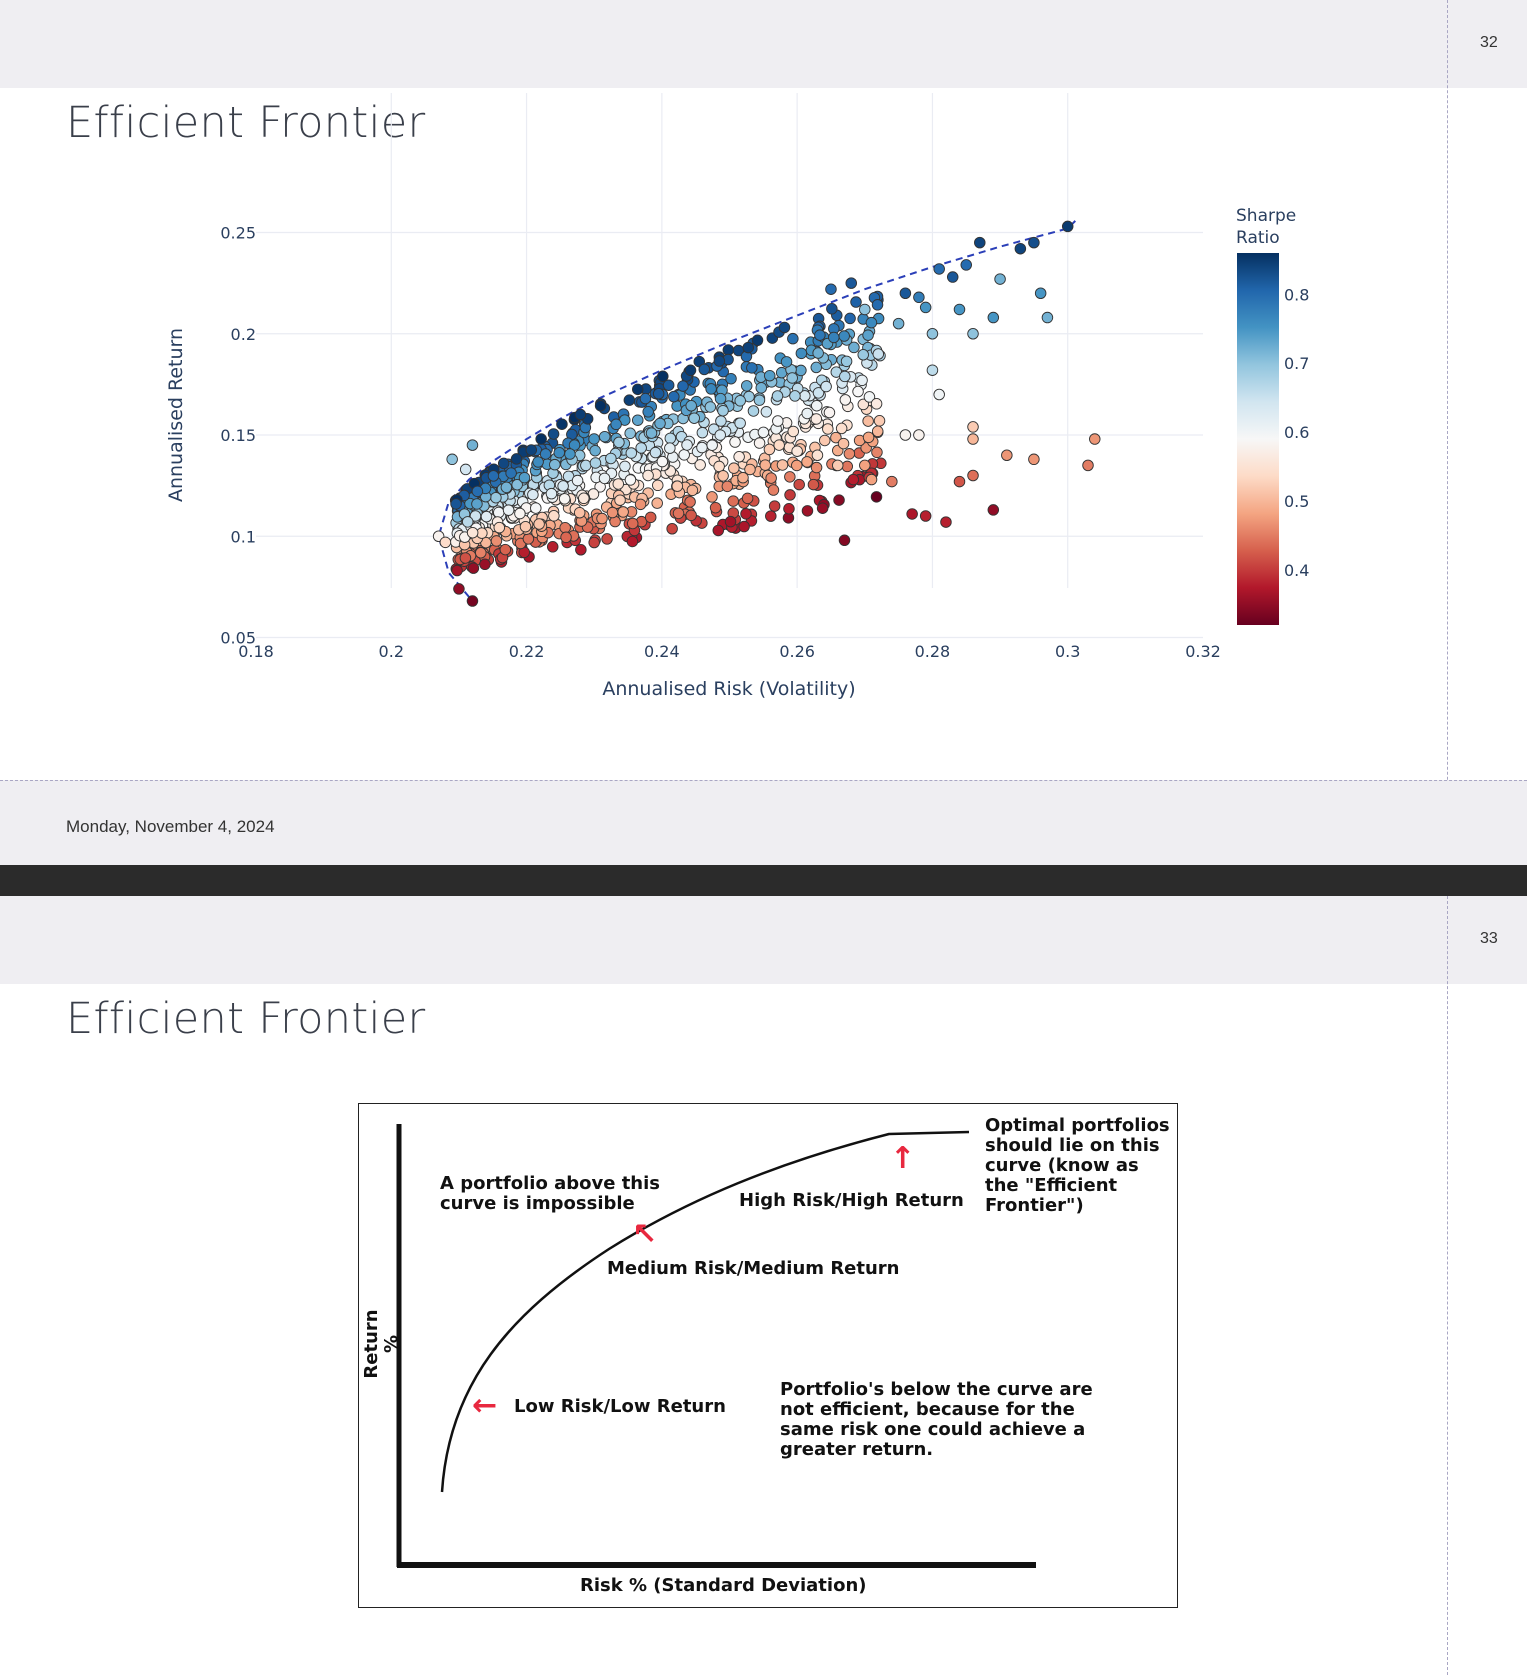  What do you see at coordinates (620, 1406) in the screenshot?
I see `low-risk-label: Low Risk/Low Return` at bounding box center [620, 1406].